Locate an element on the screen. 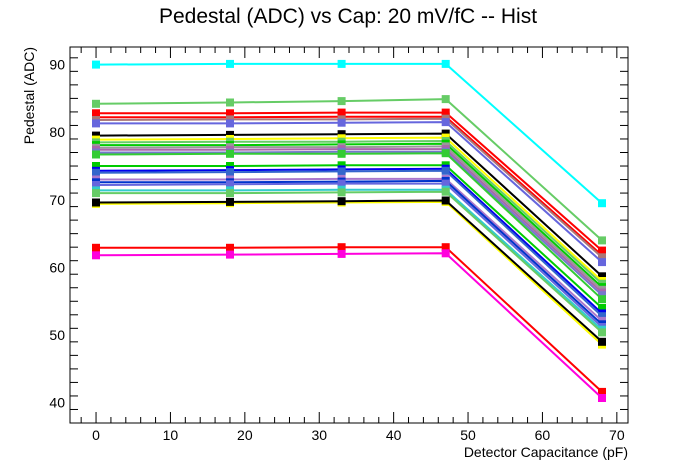 The image size is (696, 472). x-tick-label: 40 is located at coordinates (394, 435).